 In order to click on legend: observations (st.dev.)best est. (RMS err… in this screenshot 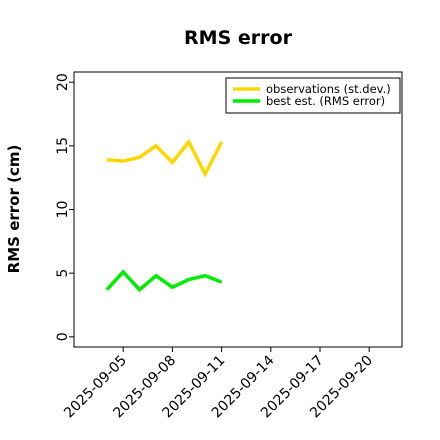, I will do `click(313, 95)`.